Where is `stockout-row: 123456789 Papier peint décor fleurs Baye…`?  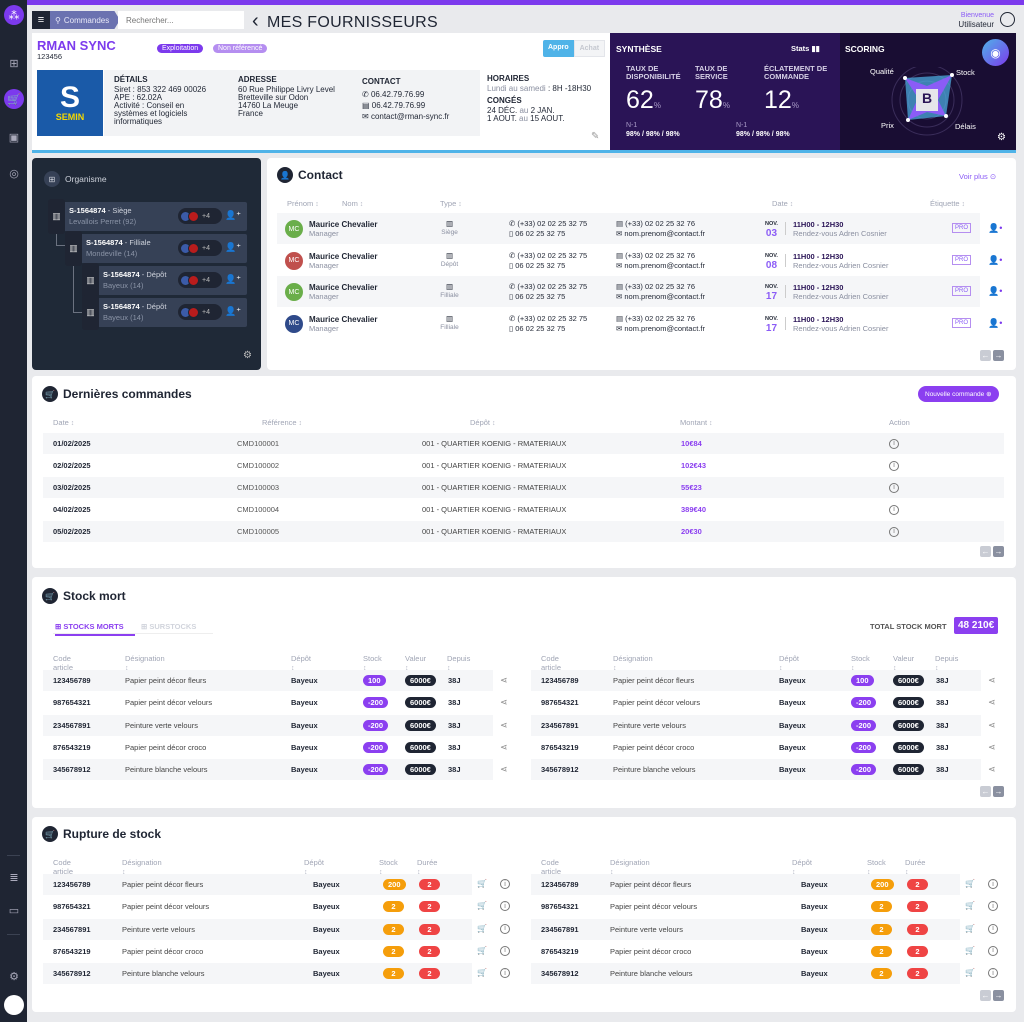 stockout-row: 123456789 Papier peint décor fleurs Baye… is located at coordinates (745, 884).